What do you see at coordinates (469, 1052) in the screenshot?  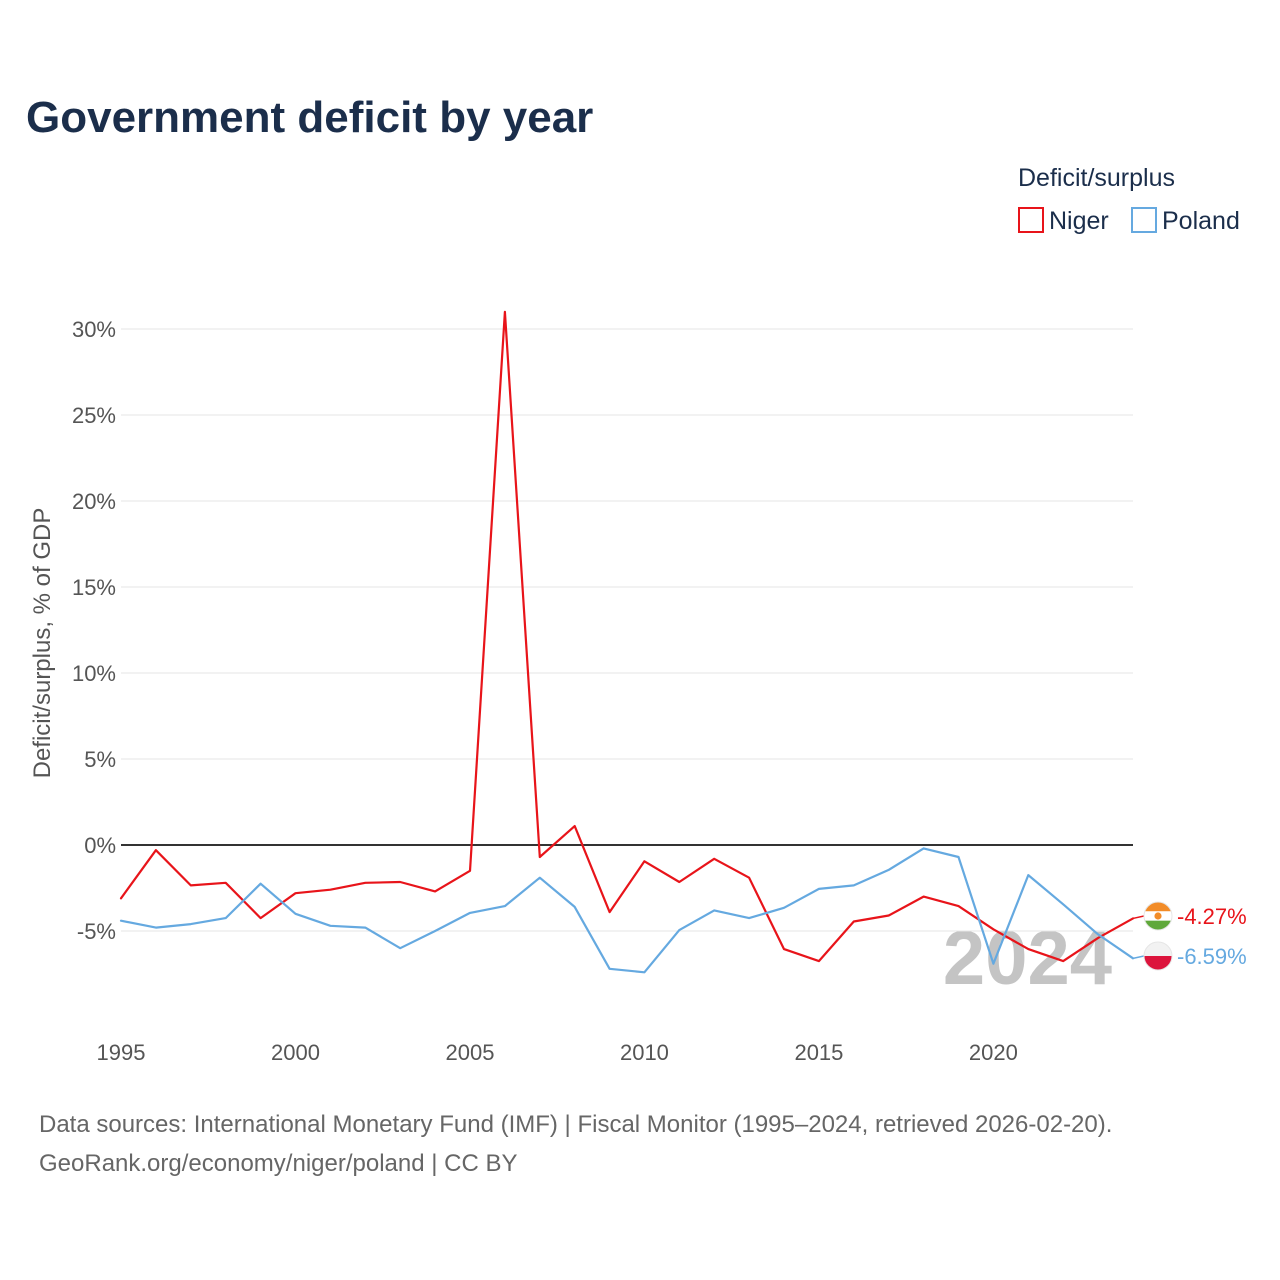 I see `x-tick-label: 2005` at bounding box center [469, 1052].